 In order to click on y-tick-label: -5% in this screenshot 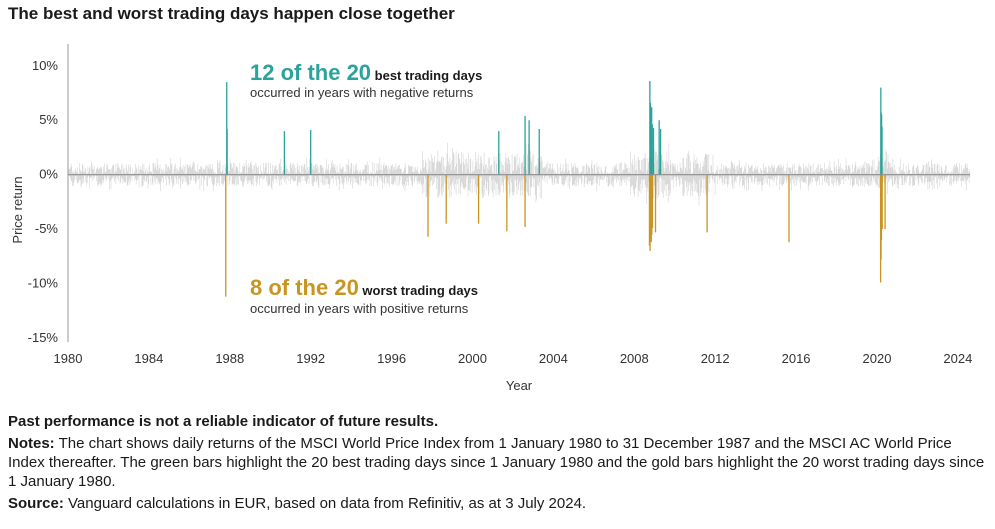, I will do `click(47, 228)`.